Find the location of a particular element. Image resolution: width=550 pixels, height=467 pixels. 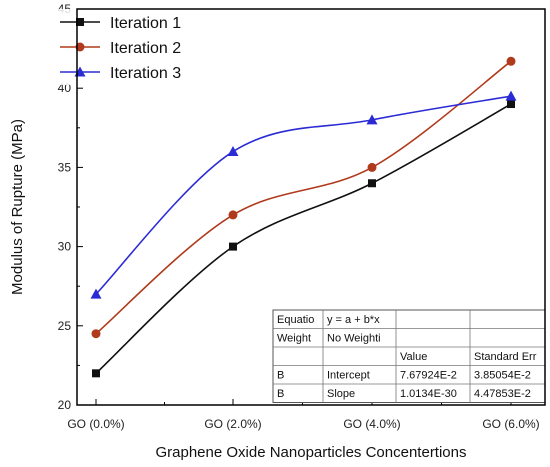

legend-marker is located at coordinates (80, 22).